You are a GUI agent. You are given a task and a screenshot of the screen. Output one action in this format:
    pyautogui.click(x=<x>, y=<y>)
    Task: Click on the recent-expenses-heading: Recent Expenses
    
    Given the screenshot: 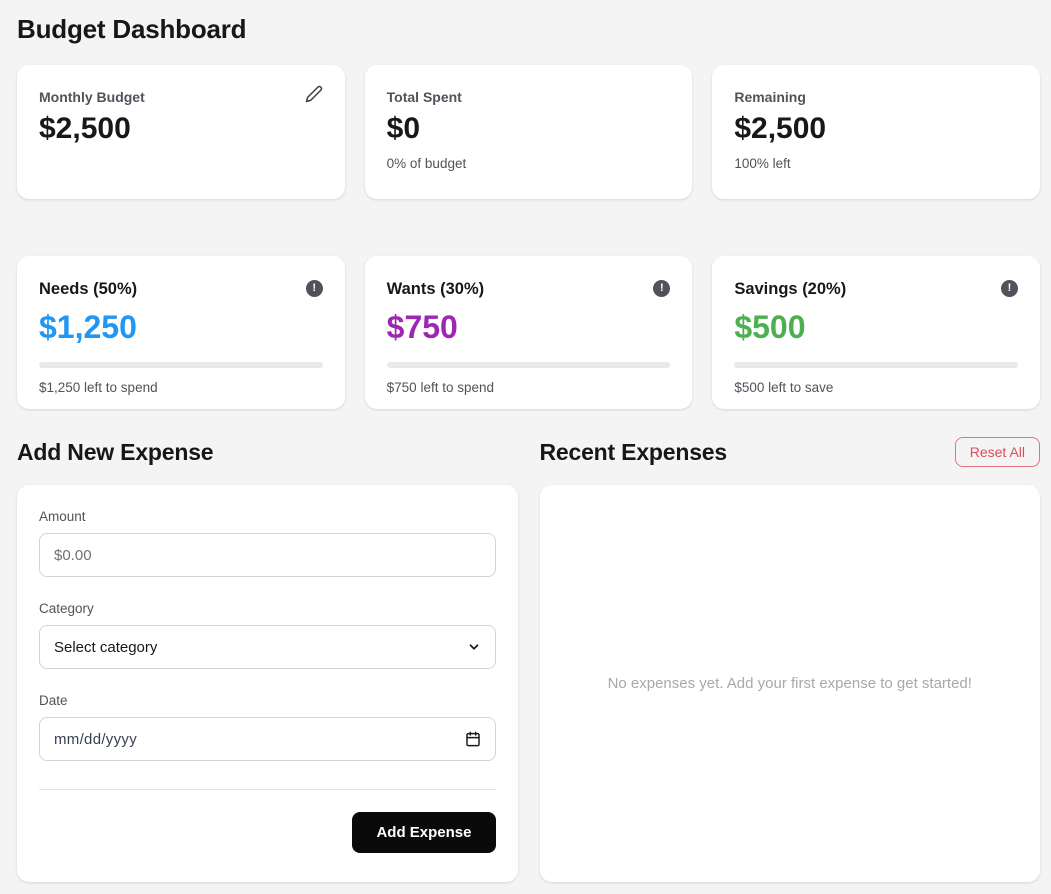 What is the action you would take?
    pyautogui.click(x=633, y=451)
    